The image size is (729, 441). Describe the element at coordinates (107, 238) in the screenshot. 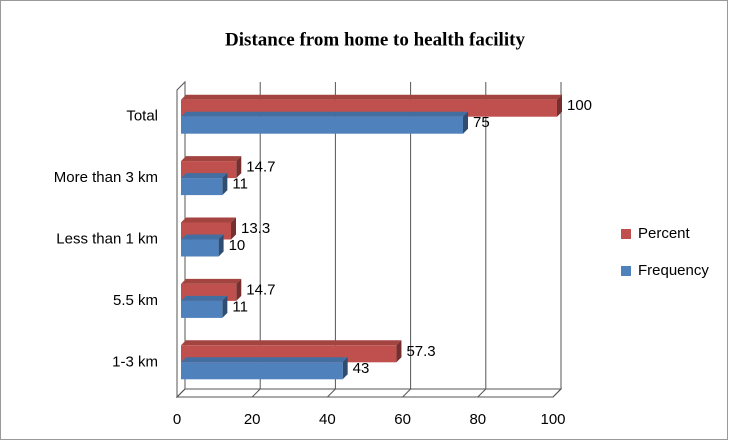

I see `y-tick-label: Less than 1 km` at that location.